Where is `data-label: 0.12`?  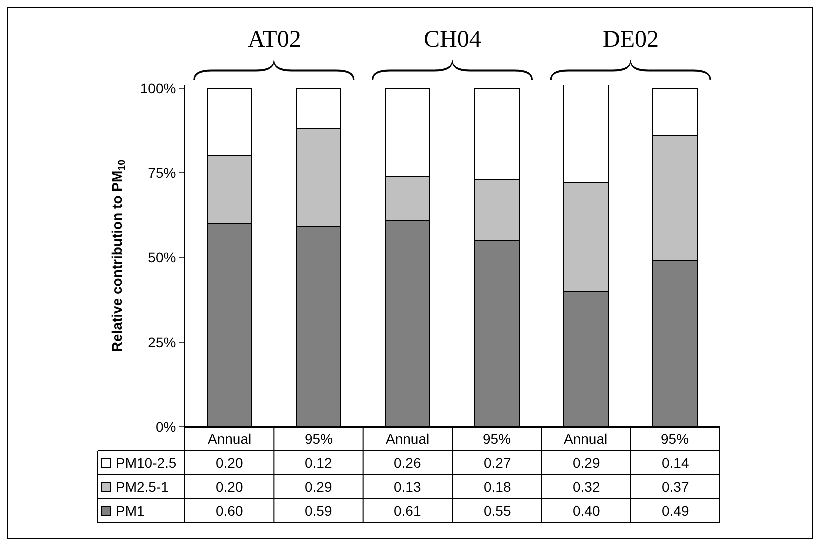
data-label: 0.12 is located at coordinates (318, 463).